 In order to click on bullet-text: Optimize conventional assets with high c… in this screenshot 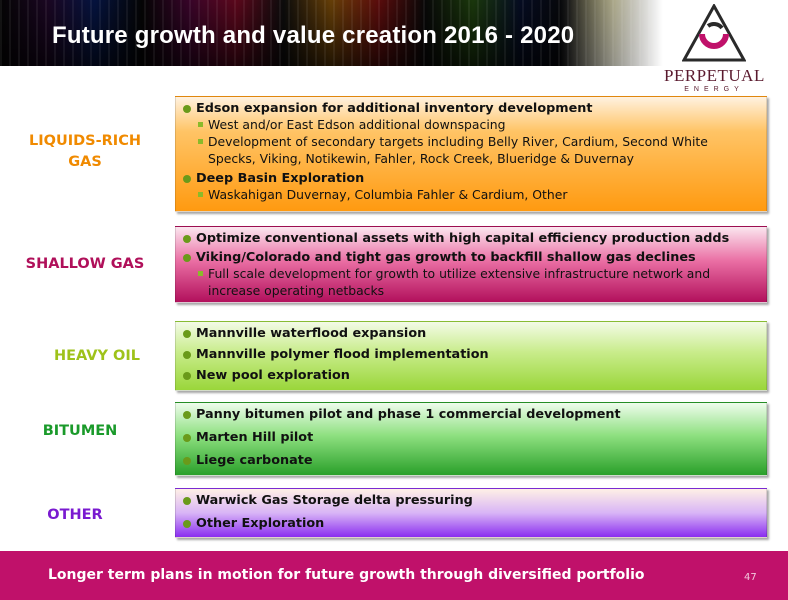, I will do `click(463, 238)`.